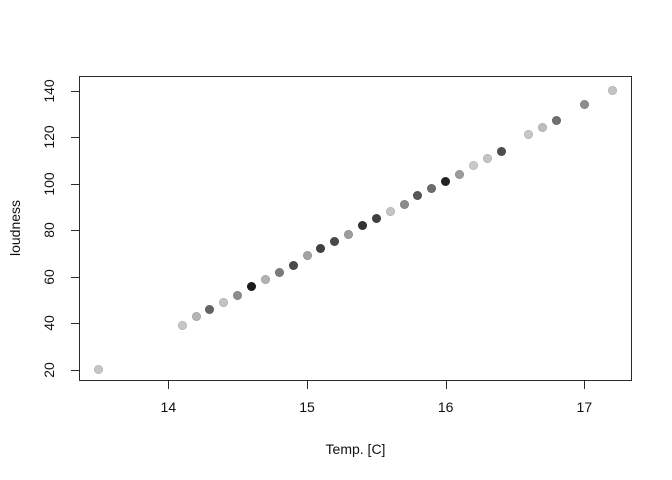 This screenshot has width=672, height=480. What do you see at coordinates (49, 137) in the screenshot?
I see `y-tick-label: 120` at bounding box center [49, 137].